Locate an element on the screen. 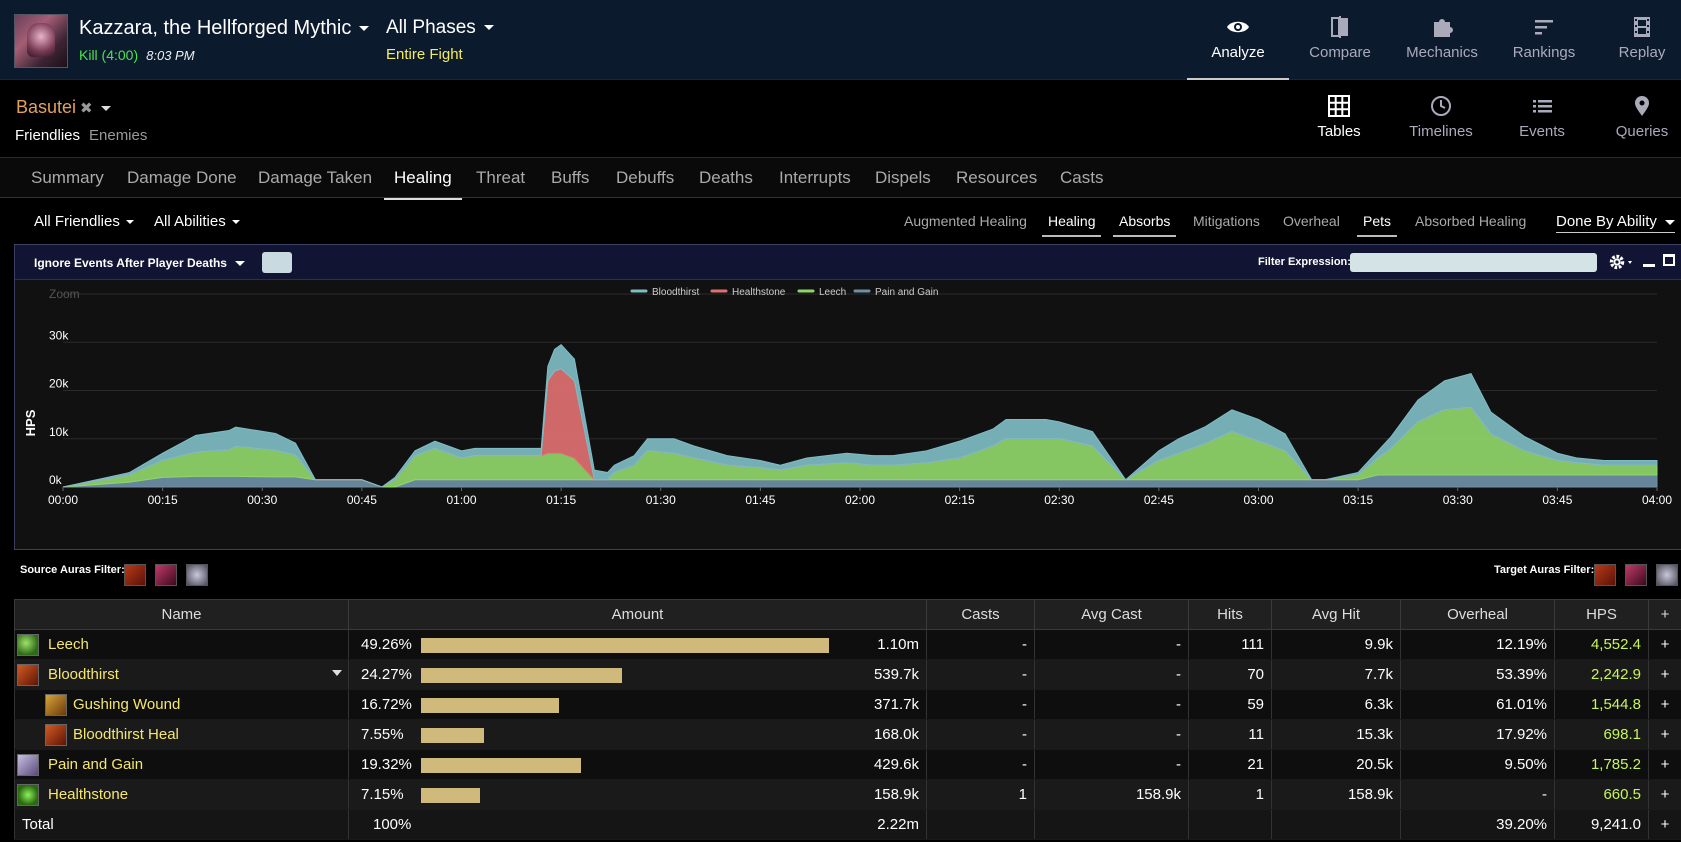  amount-cell: 19.32% 429.6k is located at coordinates (637, 764).